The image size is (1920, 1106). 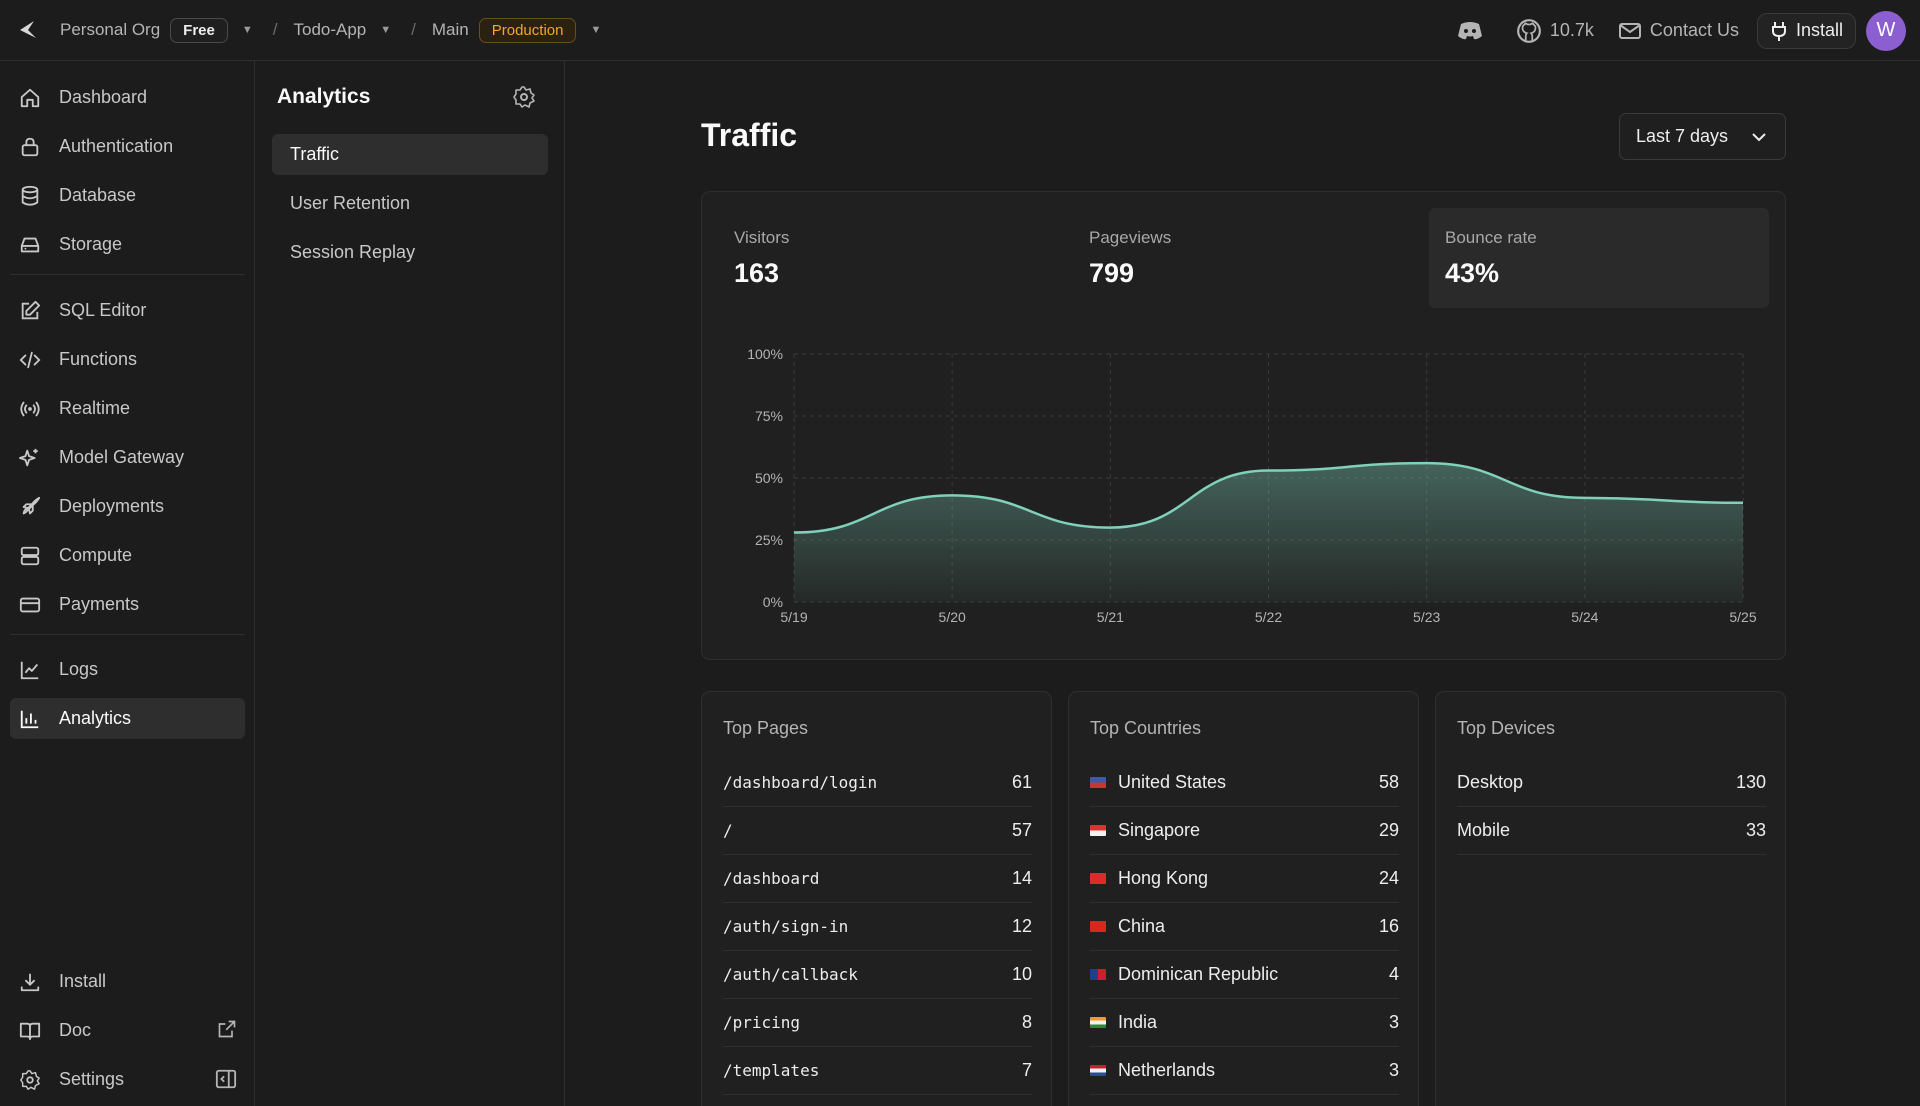 I want to click on country-name: United States, so click(x=1172, y=782).